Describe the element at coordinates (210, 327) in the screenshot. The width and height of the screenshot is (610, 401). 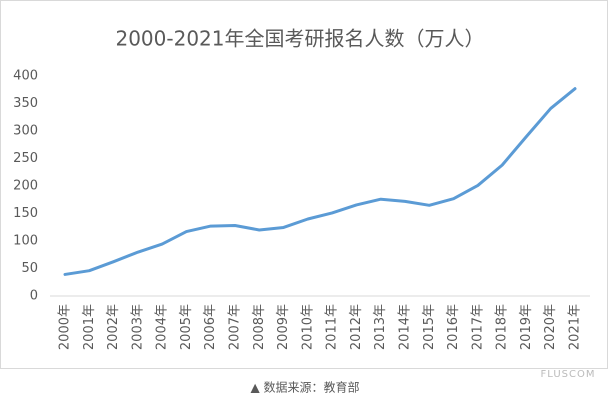
I see `x-tick-label: 2006年` at that location.